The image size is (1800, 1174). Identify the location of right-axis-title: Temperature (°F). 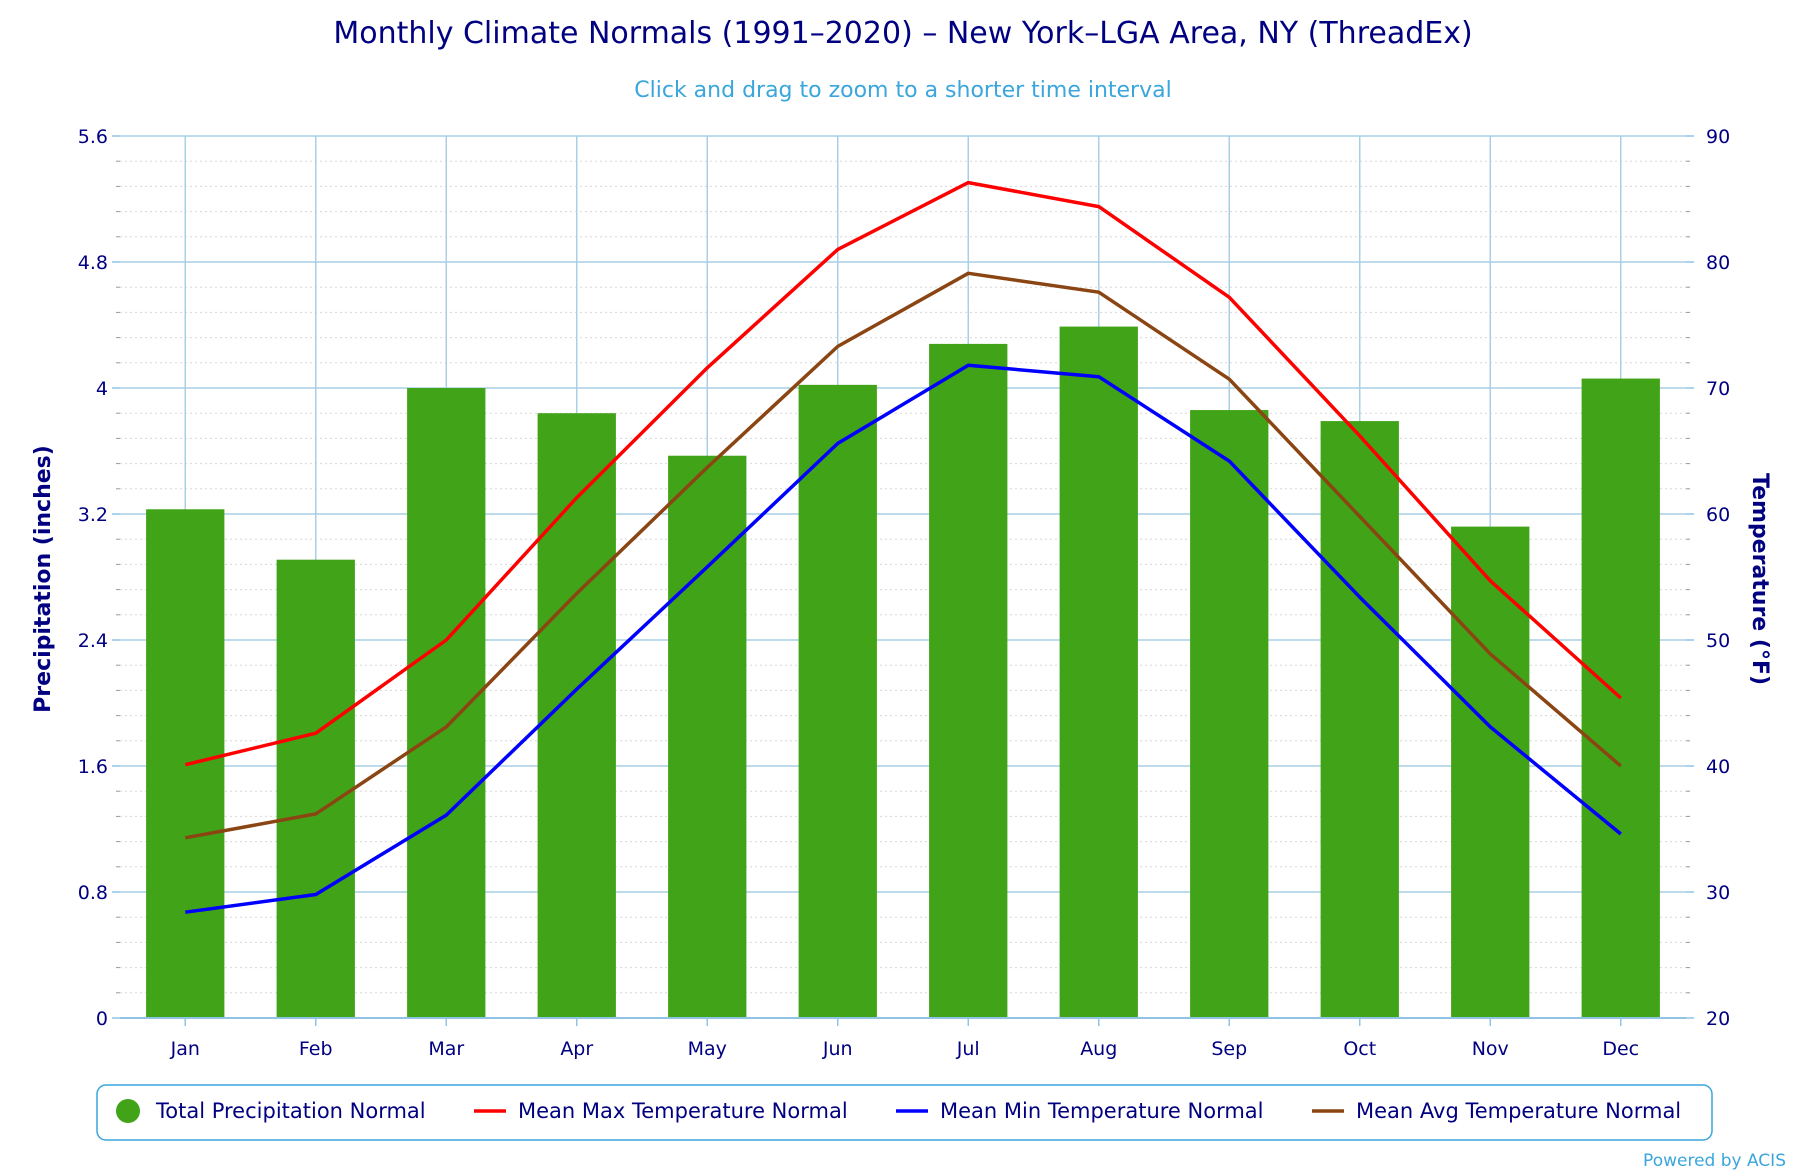
(1759, 579).